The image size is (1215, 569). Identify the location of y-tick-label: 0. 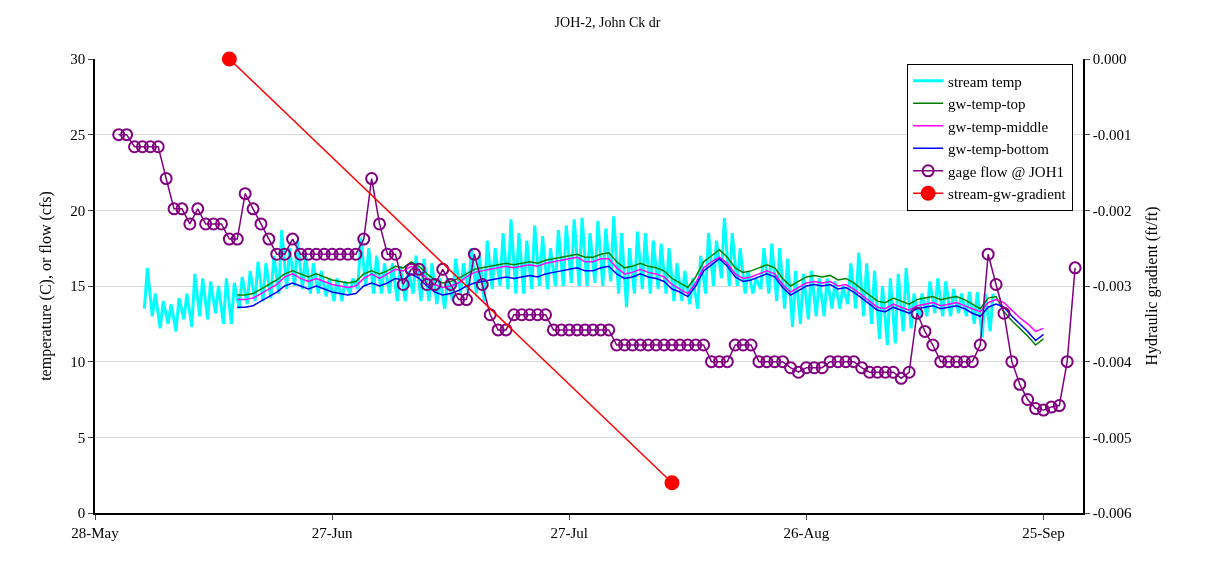
(81, 513).